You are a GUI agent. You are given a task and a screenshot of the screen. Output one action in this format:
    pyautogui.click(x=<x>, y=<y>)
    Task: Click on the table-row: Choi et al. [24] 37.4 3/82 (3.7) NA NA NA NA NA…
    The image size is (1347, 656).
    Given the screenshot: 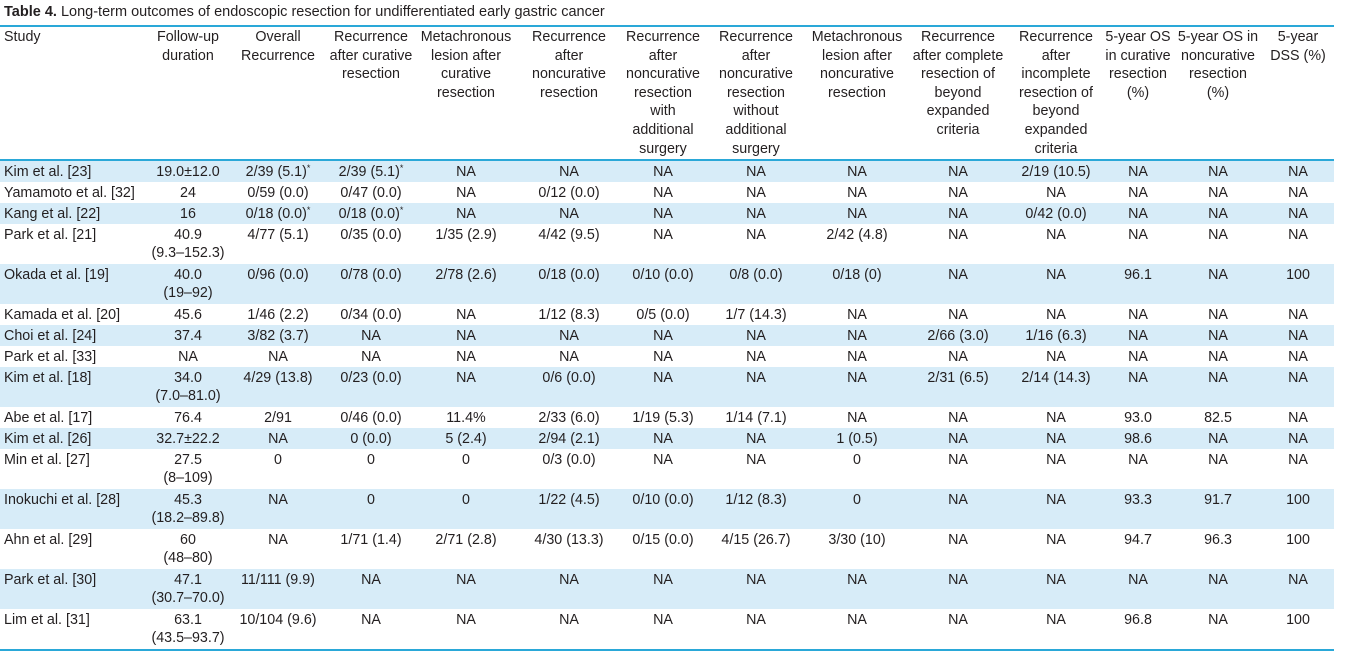 What is the action you would take?
    pyautogui.click(x=667, y=335)
    